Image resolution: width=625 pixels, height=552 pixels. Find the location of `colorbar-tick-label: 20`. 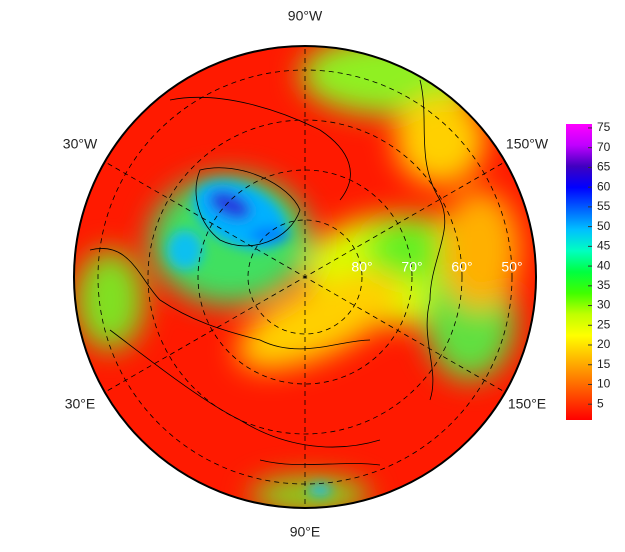

colorbar-tick-label: 20 is located at coordinates (604, 344).